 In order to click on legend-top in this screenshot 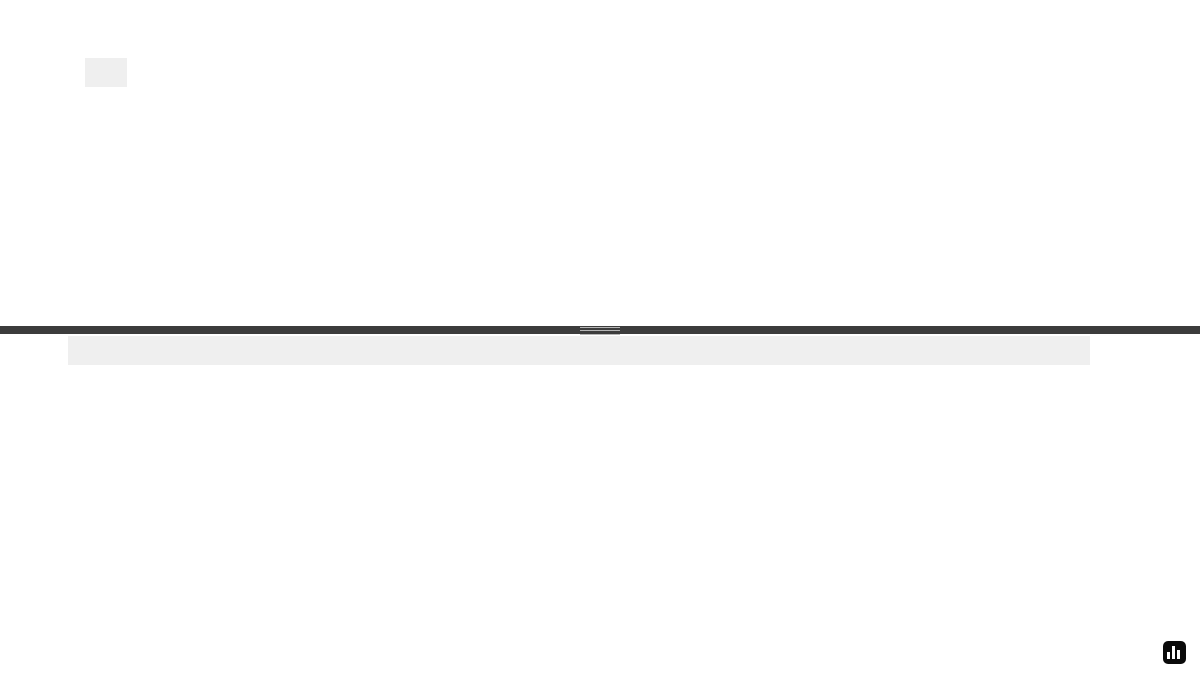, I will do `click(106, 72)`.